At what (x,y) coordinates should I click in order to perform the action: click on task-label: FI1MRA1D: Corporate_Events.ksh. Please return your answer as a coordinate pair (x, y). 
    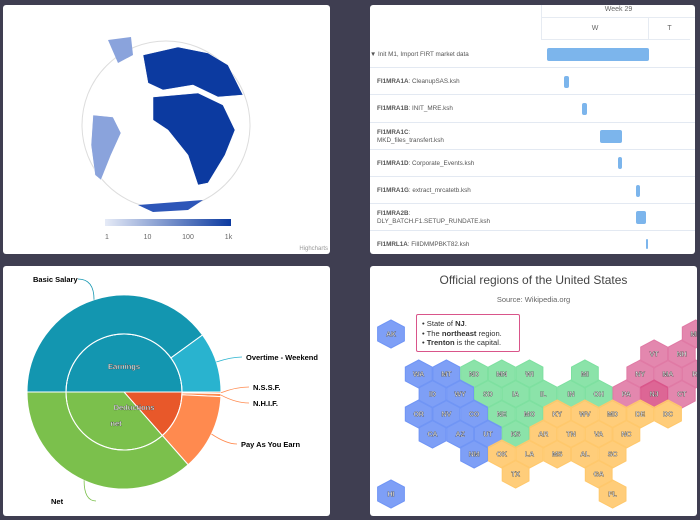
    Looking at the image, I should click on (426, 163).